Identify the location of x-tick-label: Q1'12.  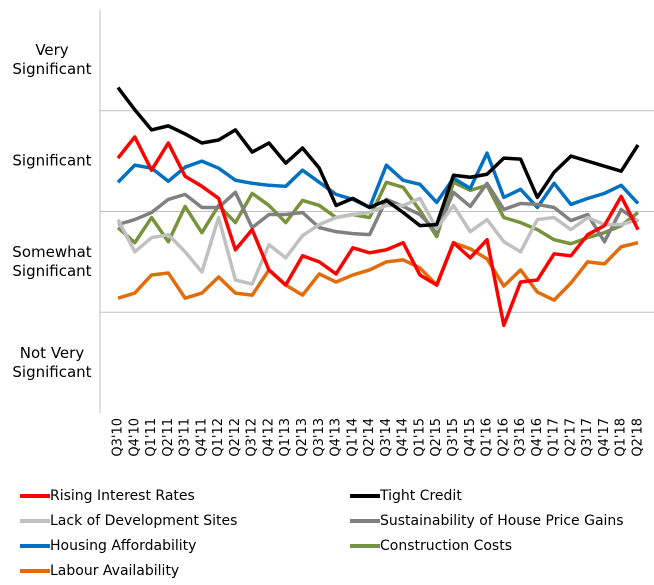
(218, 437).